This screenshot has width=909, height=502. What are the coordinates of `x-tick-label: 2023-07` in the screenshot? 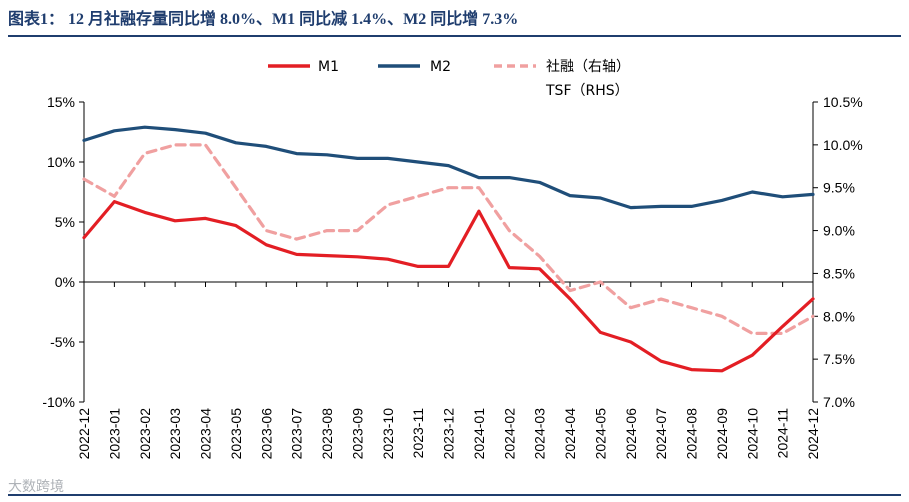 It's located at (297, 434).